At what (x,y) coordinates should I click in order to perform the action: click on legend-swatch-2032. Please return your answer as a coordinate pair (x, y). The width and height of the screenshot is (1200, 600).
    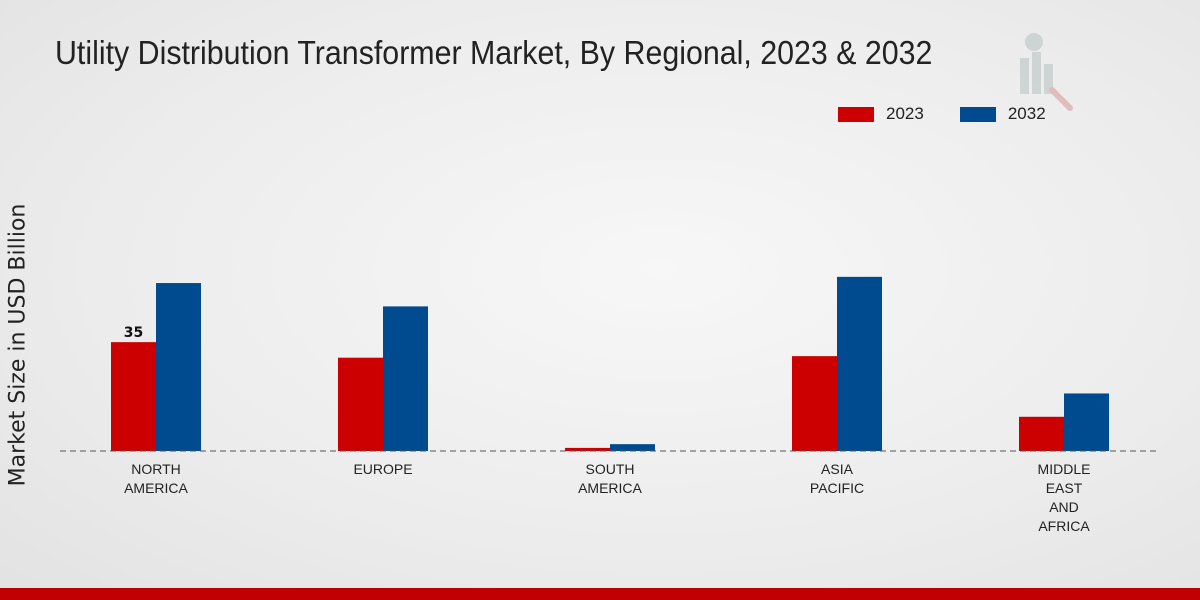
    Looking at the image, I should click on (977, 114).